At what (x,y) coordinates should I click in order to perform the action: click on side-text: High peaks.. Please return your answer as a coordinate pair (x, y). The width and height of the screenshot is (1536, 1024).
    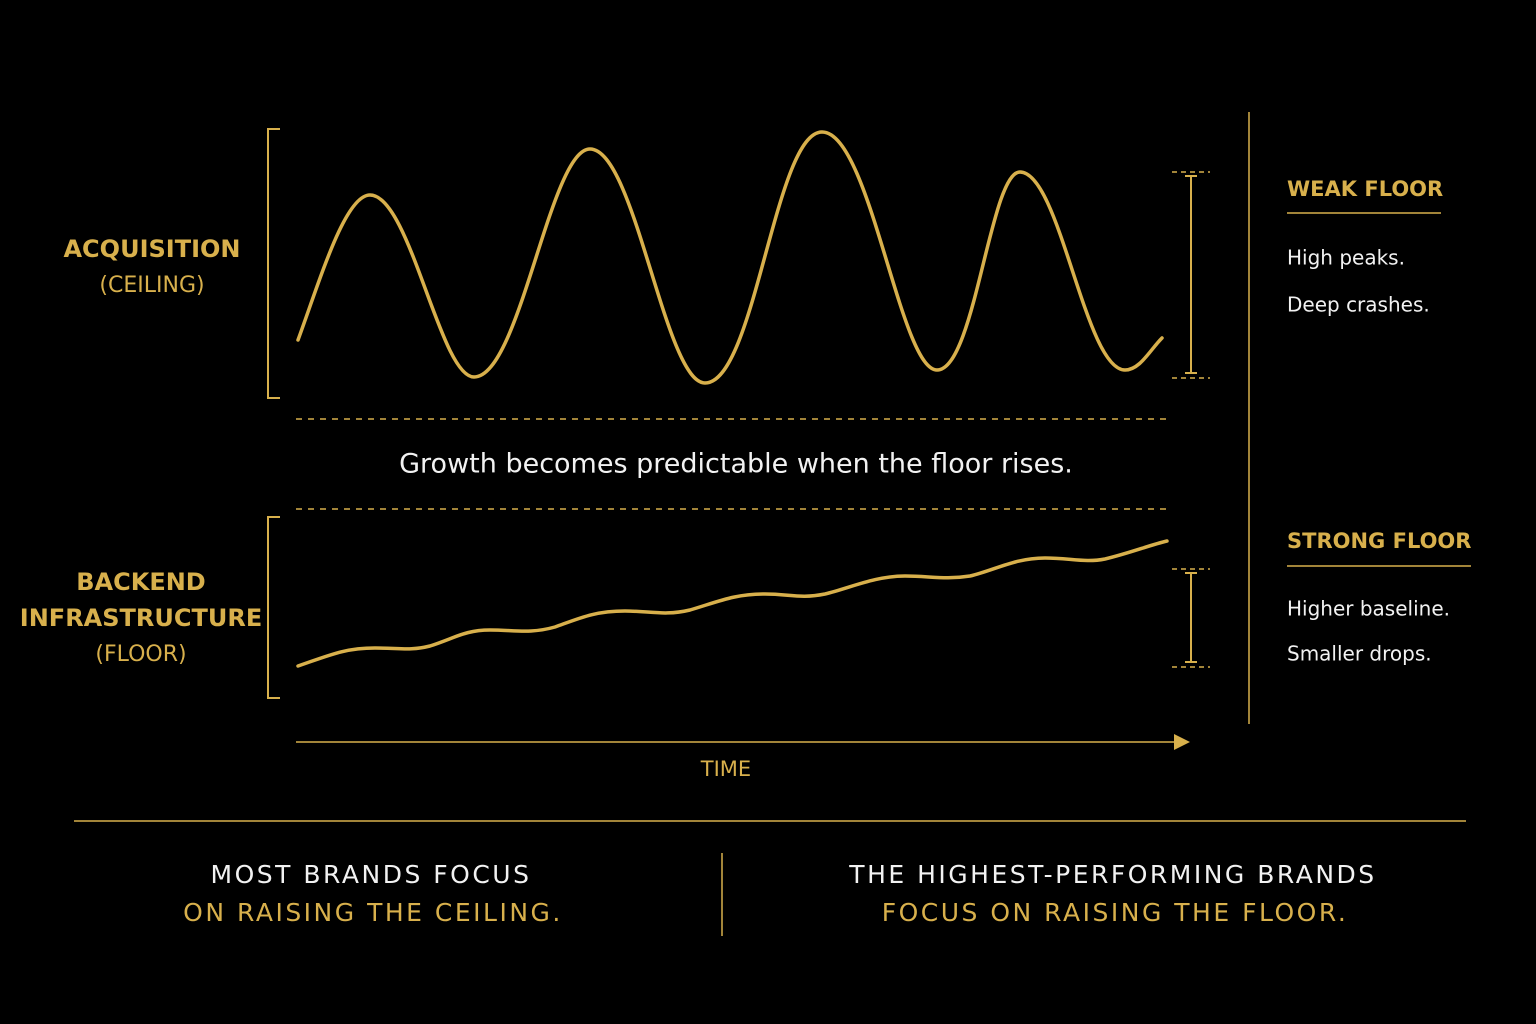
    Looking at the image, I should click on (1346, 258).